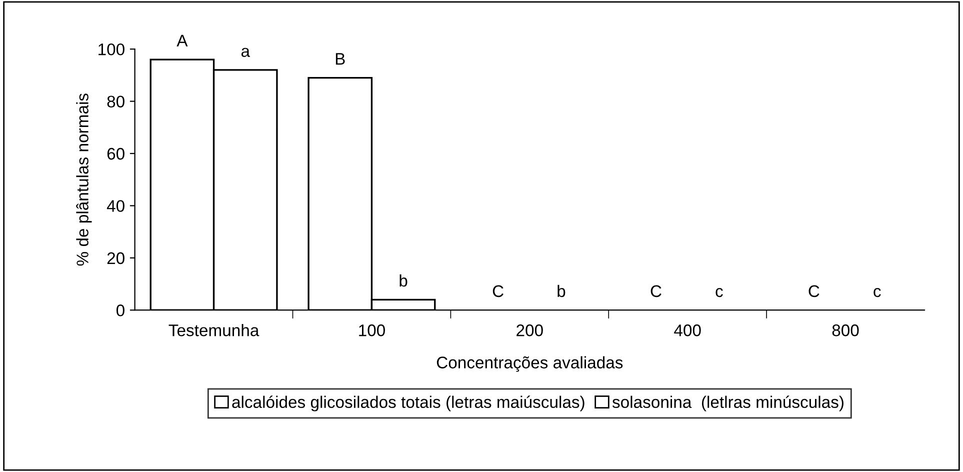 The height and width of the screenshot is (472, 963). What do you see at coordinates (529, 330) in the screenshot?
I see `x-tick-label: 200` at bounding box center [529, 330].